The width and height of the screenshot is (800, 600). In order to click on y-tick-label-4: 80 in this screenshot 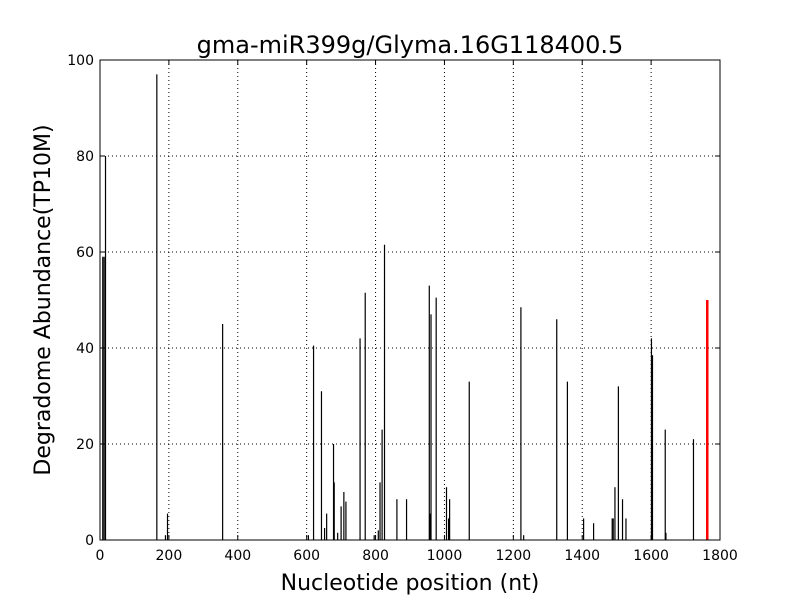, I will do `click(85, 157)`.